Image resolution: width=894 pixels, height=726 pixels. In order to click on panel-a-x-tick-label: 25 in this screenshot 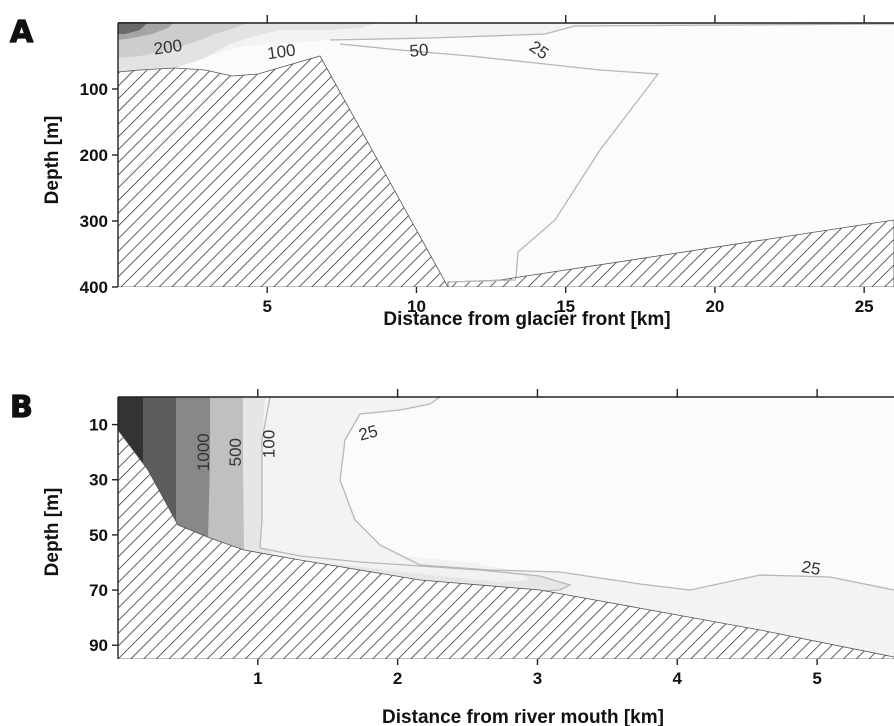, I will do `click(864, 306)`.